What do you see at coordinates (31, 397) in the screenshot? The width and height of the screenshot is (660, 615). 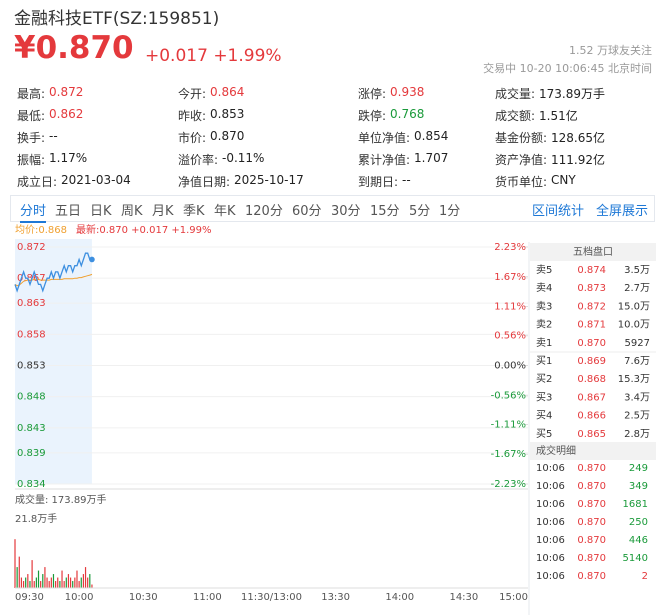 I see `y-tick-label: 0.848` at bounding box center [31, 397].